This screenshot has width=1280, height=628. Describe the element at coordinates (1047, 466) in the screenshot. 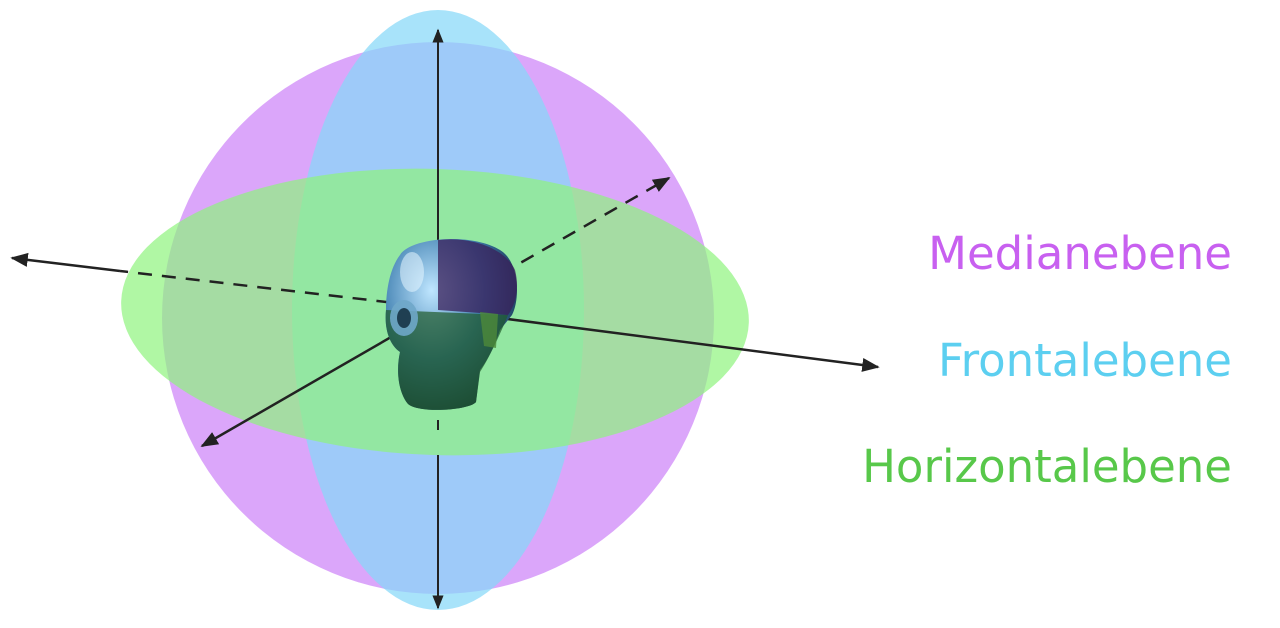

I see `legend-label-horizontal: Horizontalebene` at that location.